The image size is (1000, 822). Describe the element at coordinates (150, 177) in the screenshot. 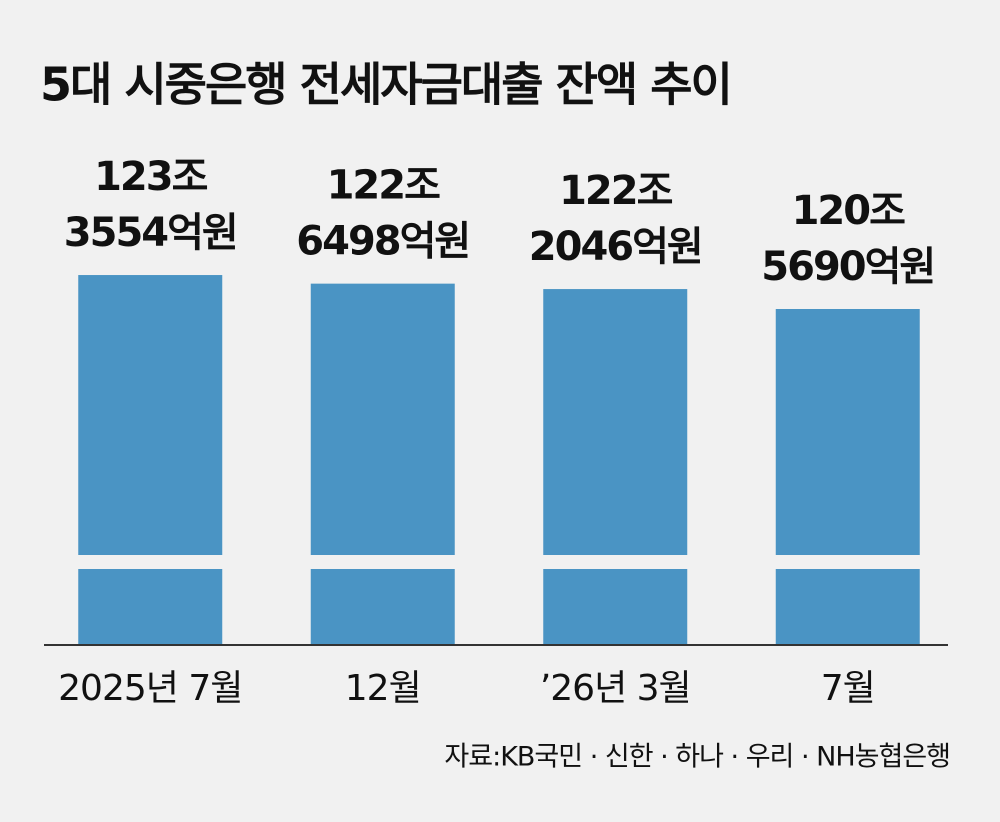

I see `value-label: 123조` at that location.